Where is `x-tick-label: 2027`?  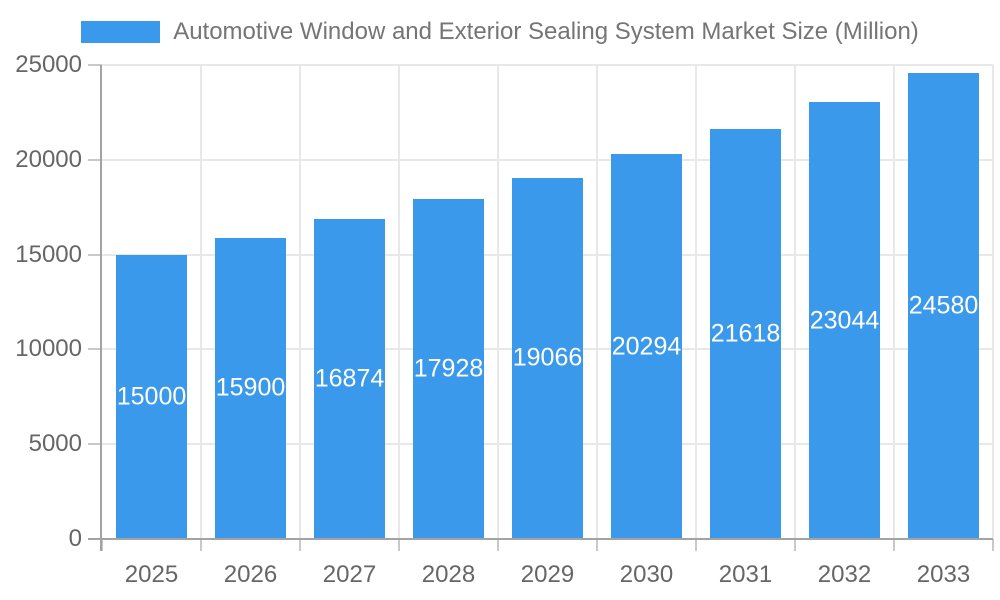 x-tick-label: 2027 is located at coordinates (349, 574).